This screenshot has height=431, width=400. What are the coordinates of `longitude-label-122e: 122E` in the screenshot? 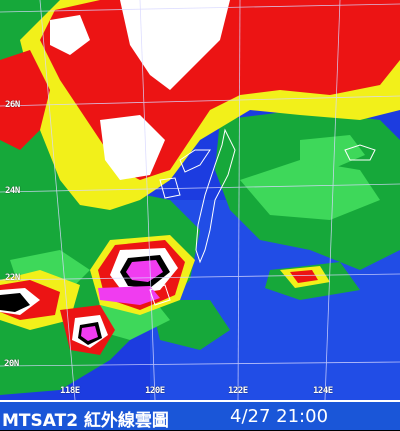 It's located at (238, 391).